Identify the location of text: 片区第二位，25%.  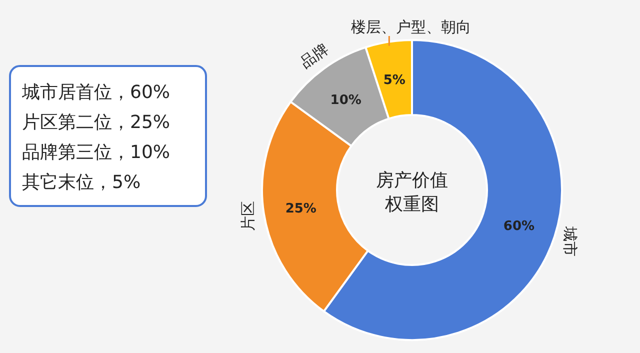
(96, 122).